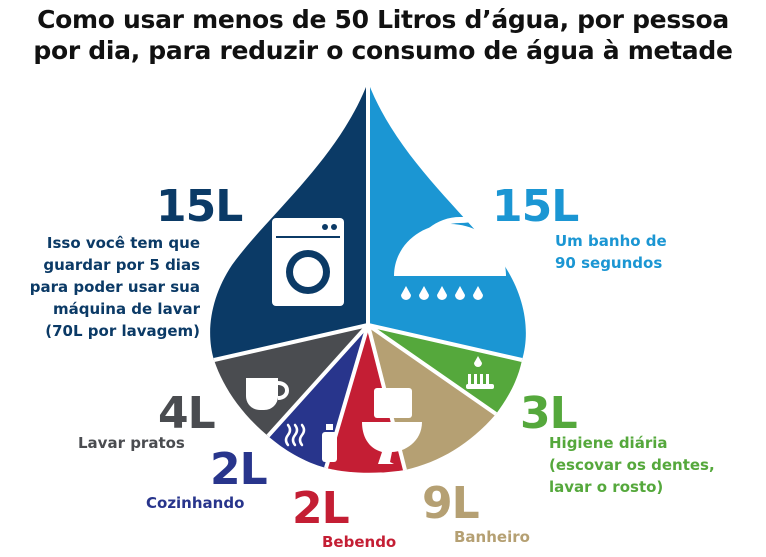 The width and height of the screenshot is (766, 557). What do you see at coordinates (445, 369) in the screenshot?
I see `segment-hygiene` at bounding box center [445, 369].